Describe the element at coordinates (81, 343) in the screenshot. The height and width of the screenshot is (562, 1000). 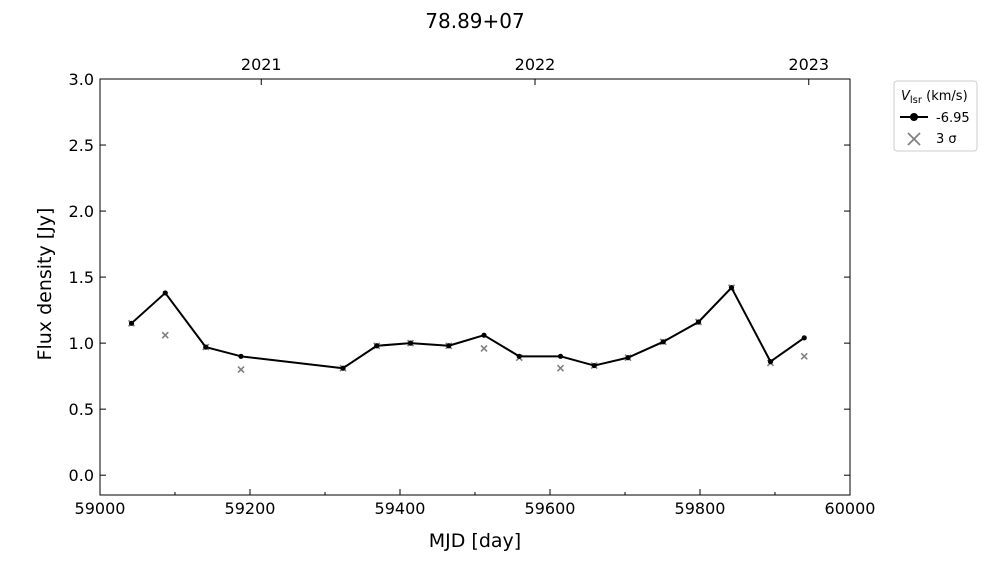
I see `y-tick-label: 1.0` at that location.